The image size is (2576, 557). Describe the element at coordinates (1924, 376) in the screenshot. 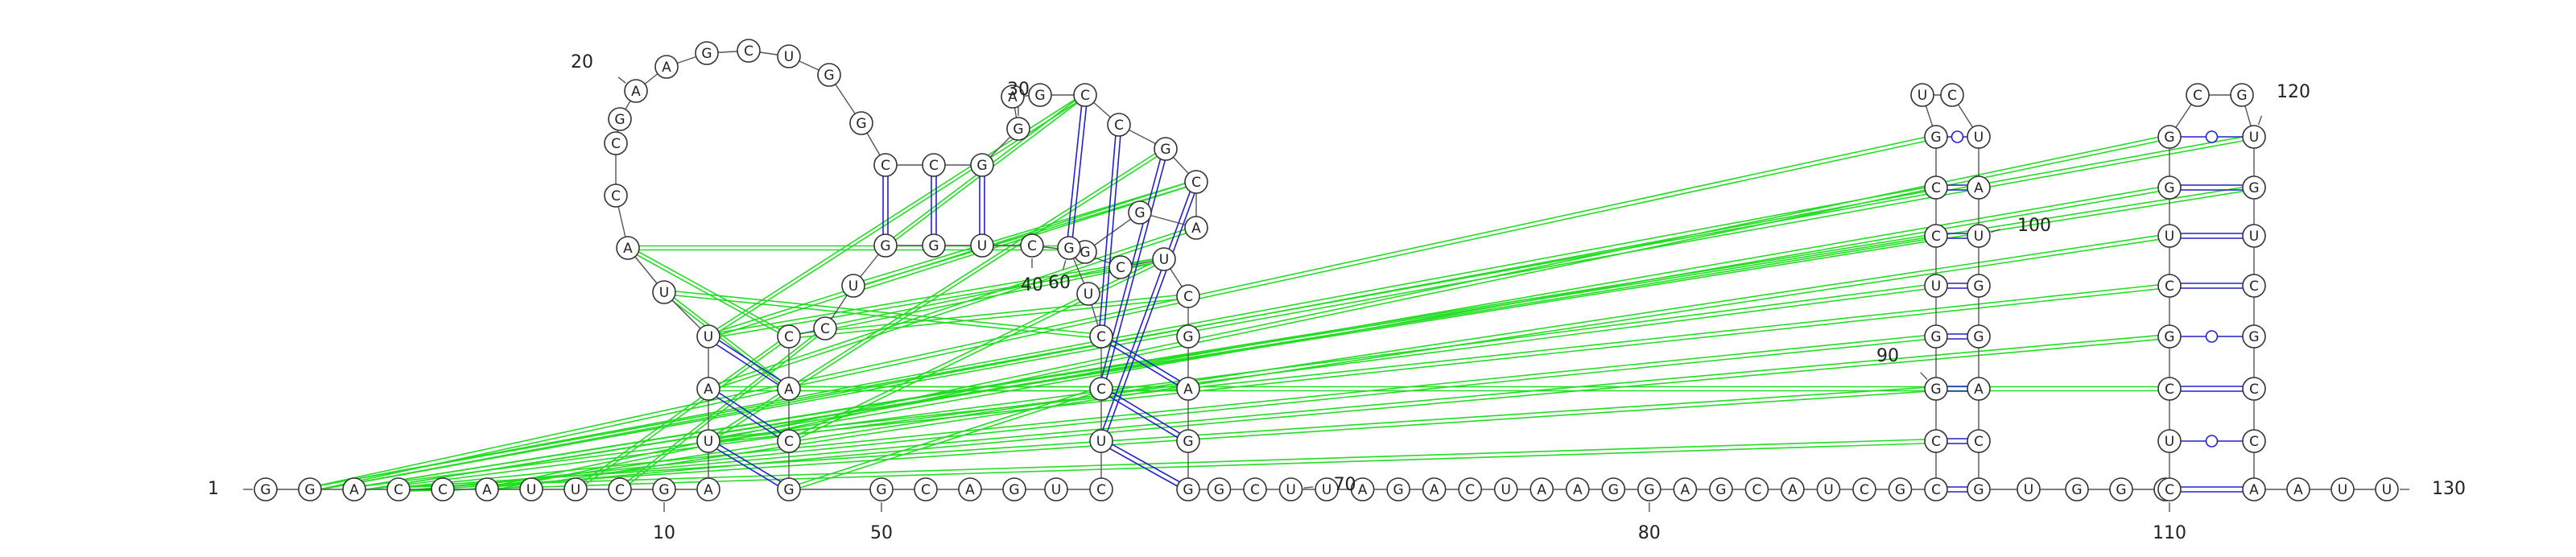

I see `position-tick` at that location.